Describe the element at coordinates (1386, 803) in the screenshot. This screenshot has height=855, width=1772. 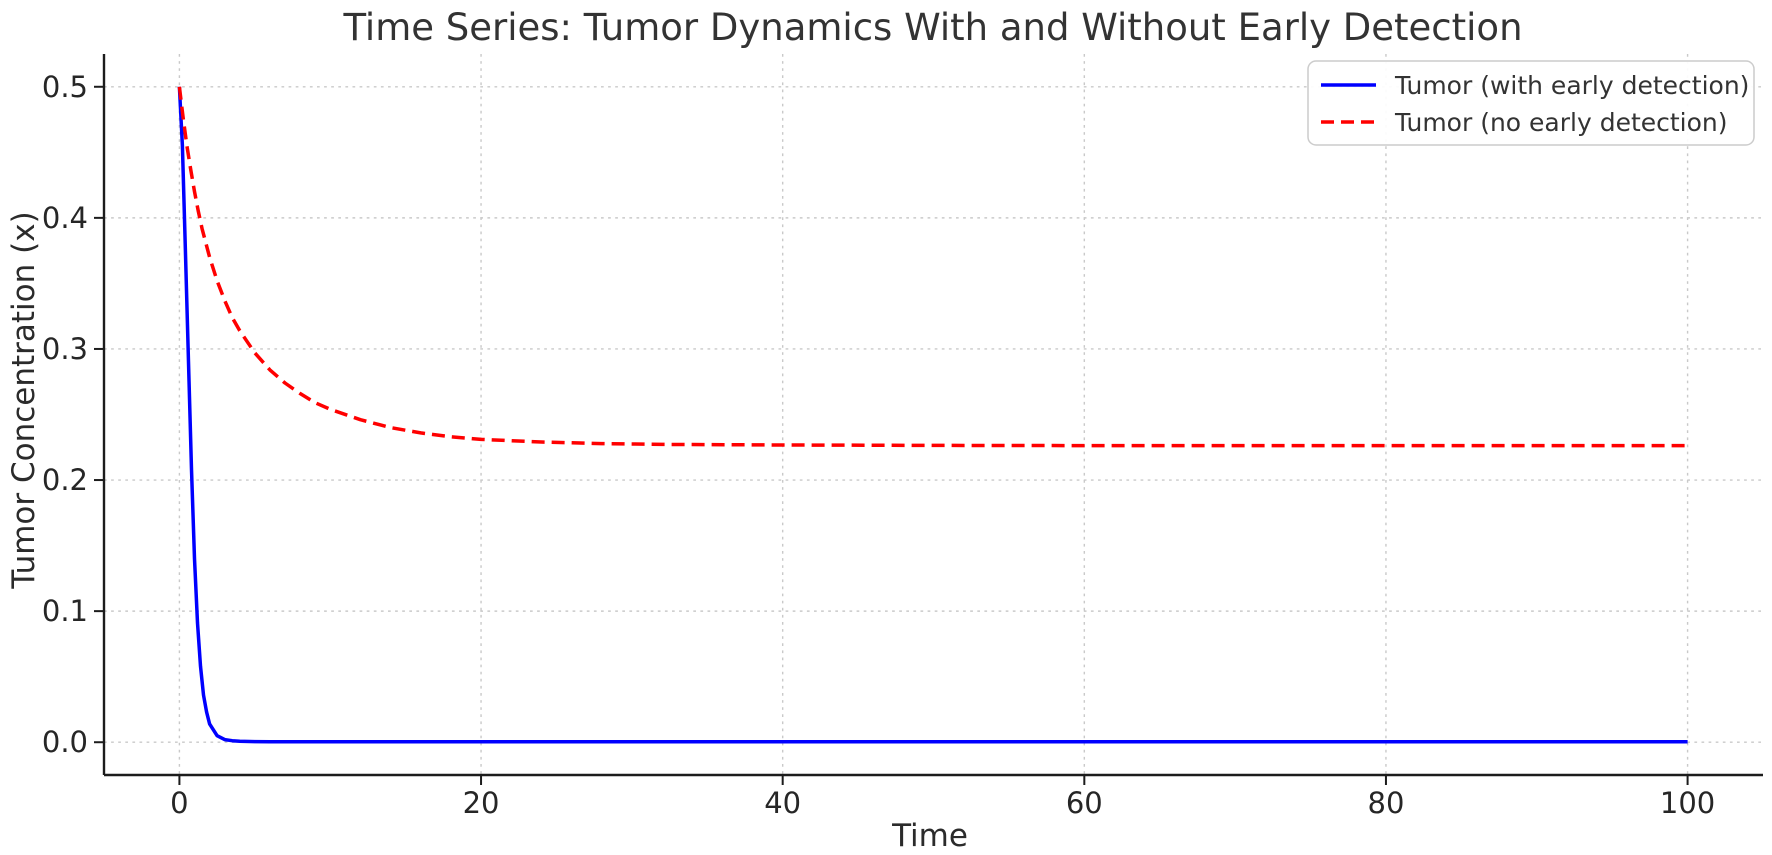
I see `x-tick-label: 80` at that location.